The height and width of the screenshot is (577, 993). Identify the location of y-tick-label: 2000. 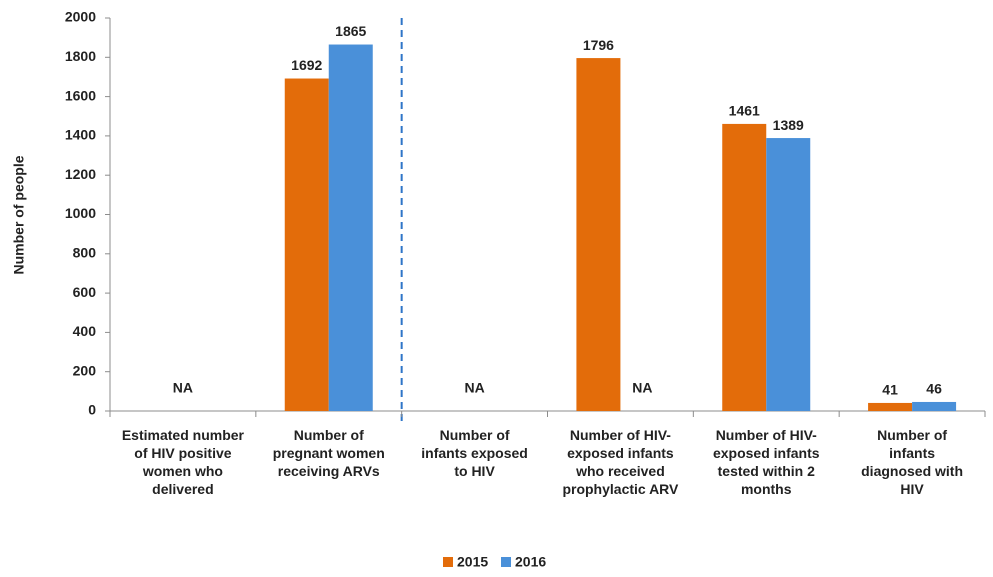
(80, 17).